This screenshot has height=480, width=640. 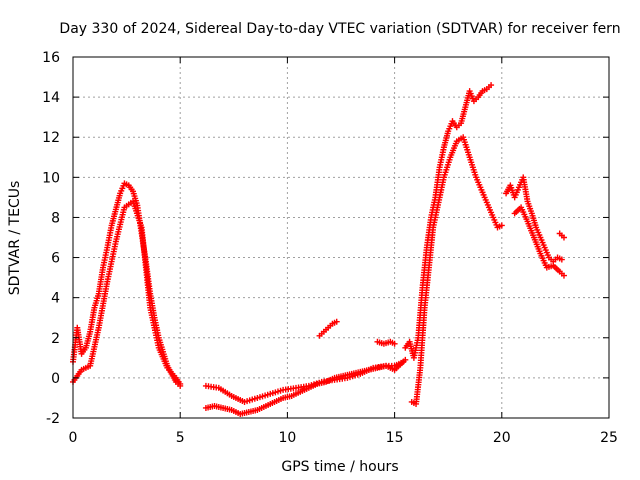 What do you see at coordinates (51, 58) in the screenshot?
I see `y-tick-label-9: 16` at bounding box center [51, 58].